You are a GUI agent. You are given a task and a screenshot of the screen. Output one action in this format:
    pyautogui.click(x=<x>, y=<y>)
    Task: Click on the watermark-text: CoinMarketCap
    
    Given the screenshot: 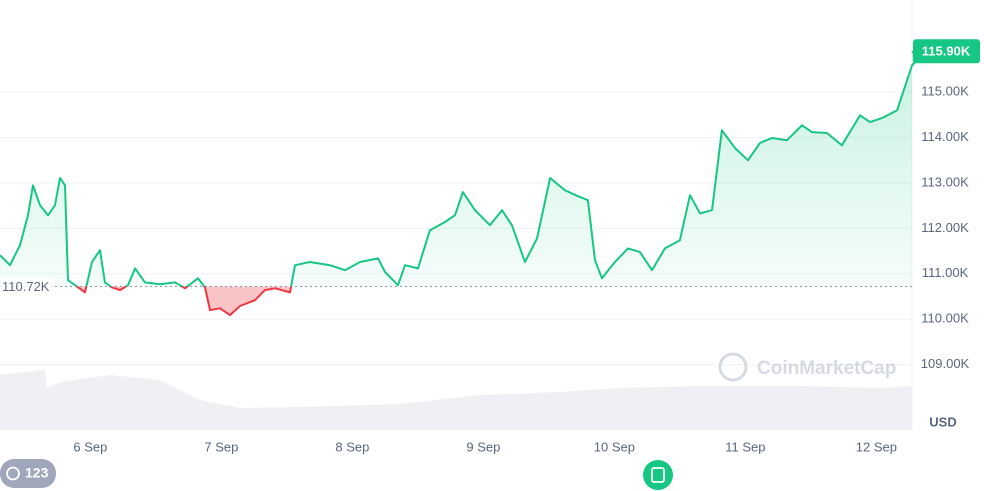 What is the action you would take?
    pyautogui.click(x=826, y=368)
    